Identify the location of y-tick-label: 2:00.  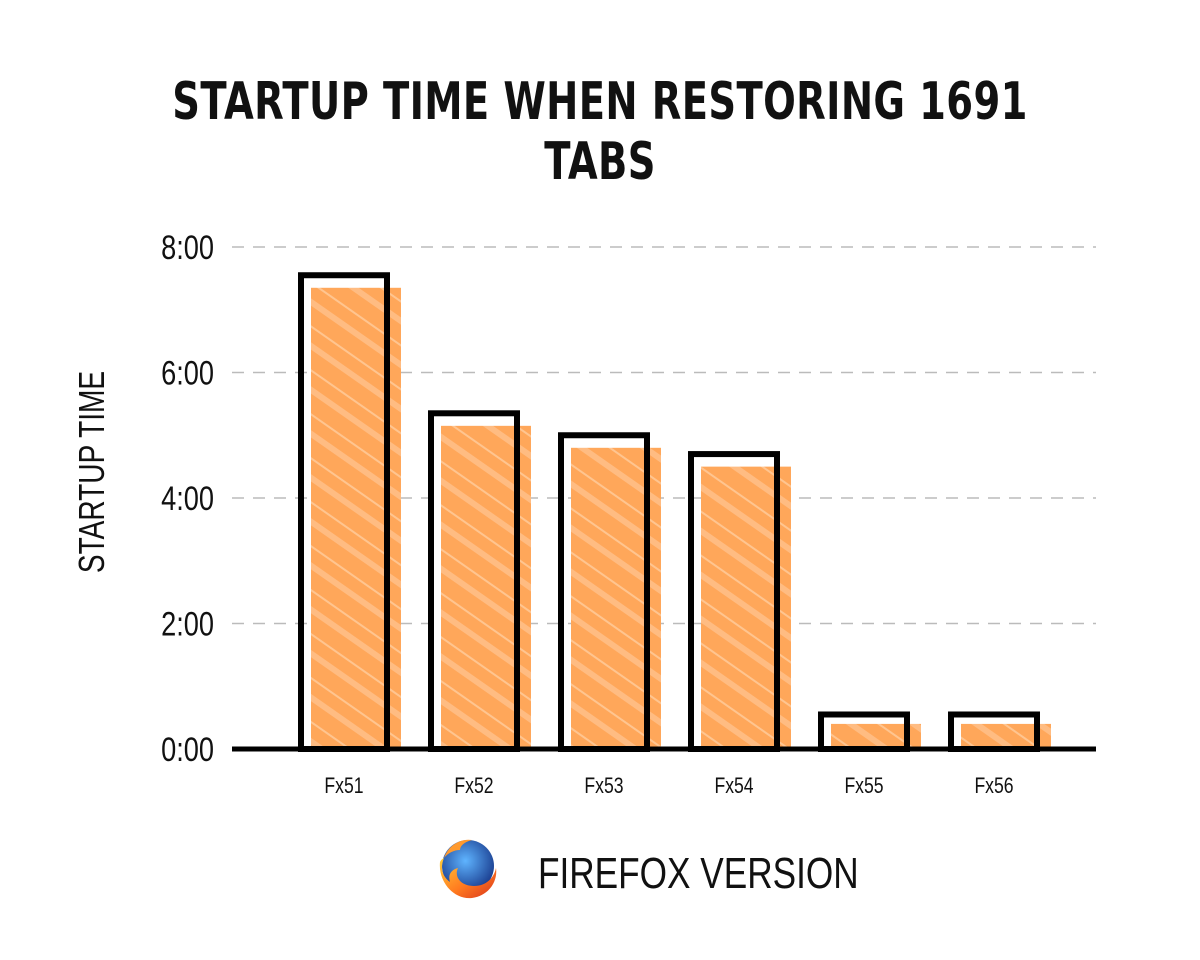
(187, 624).